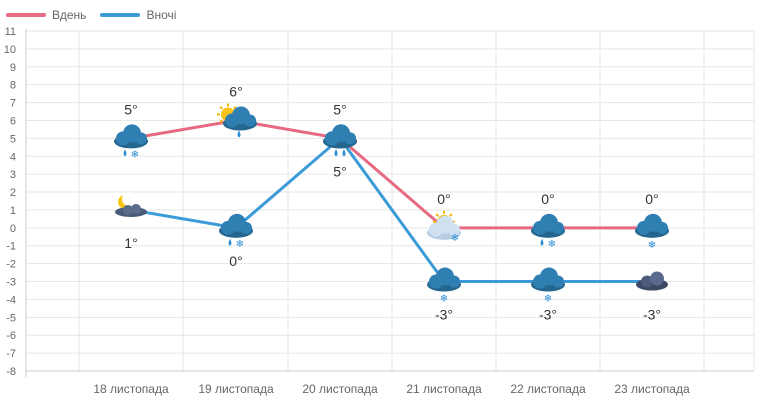 The width and height of the screenshot is (760, 400). What do you see at coordinates (11, 372) in the screenshot?
I see `y-tick-label: -8` at bounding box center [11, 372].